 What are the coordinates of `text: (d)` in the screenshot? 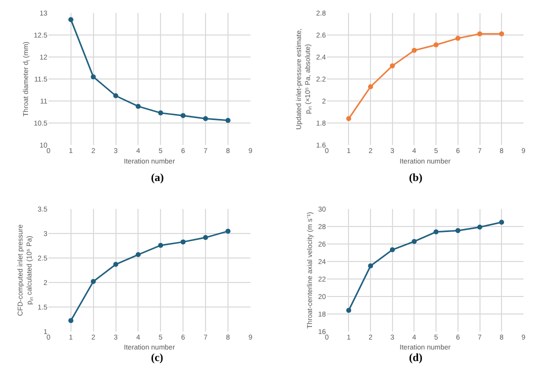 It's located at (416, 358).